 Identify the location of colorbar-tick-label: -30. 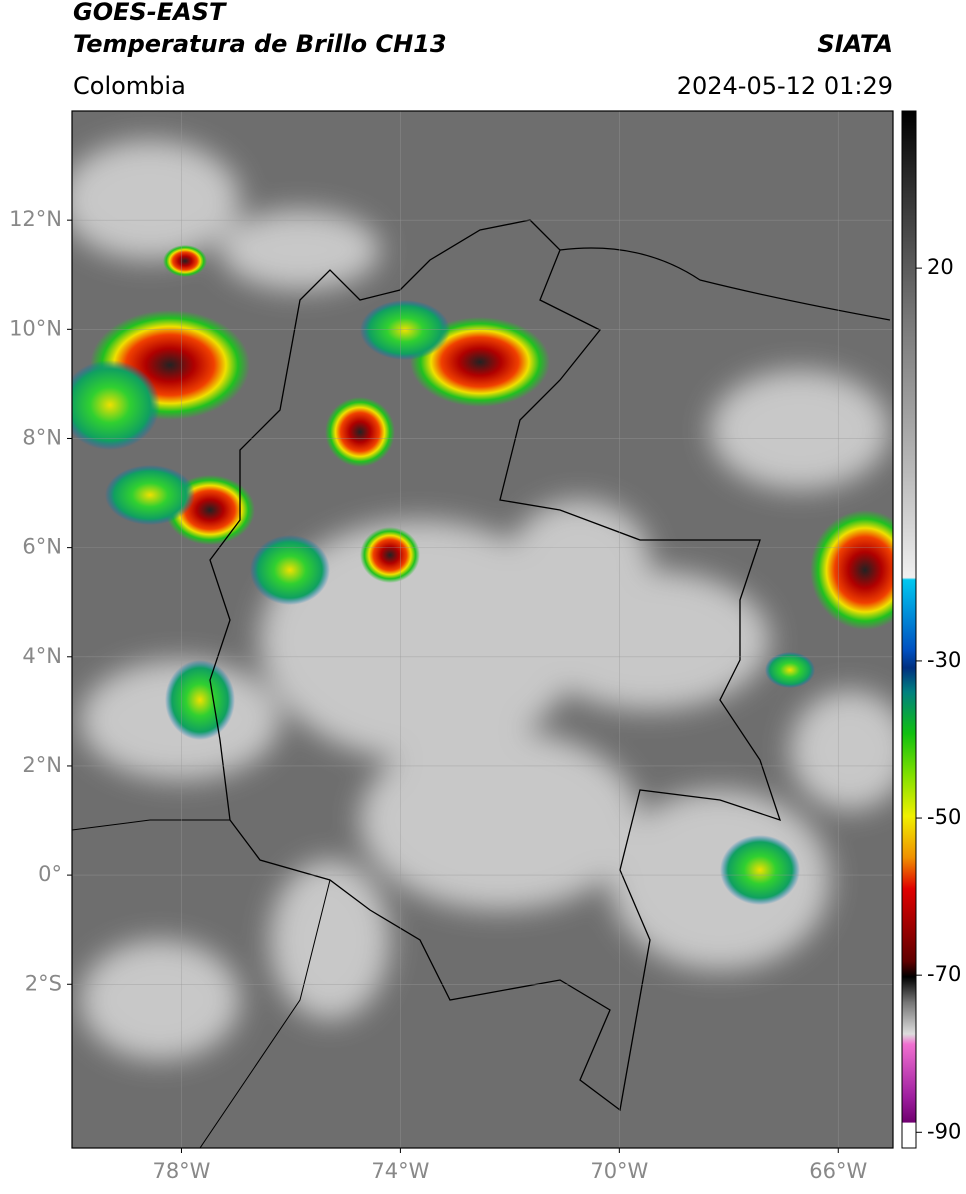
(944, 660).